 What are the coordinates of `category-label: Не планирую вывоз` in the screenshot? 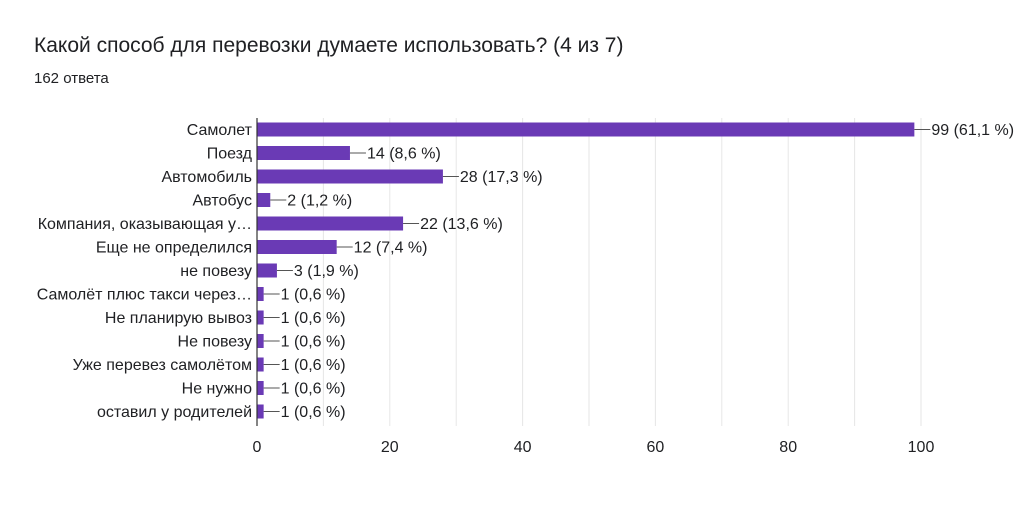 It's located at (178, 318).